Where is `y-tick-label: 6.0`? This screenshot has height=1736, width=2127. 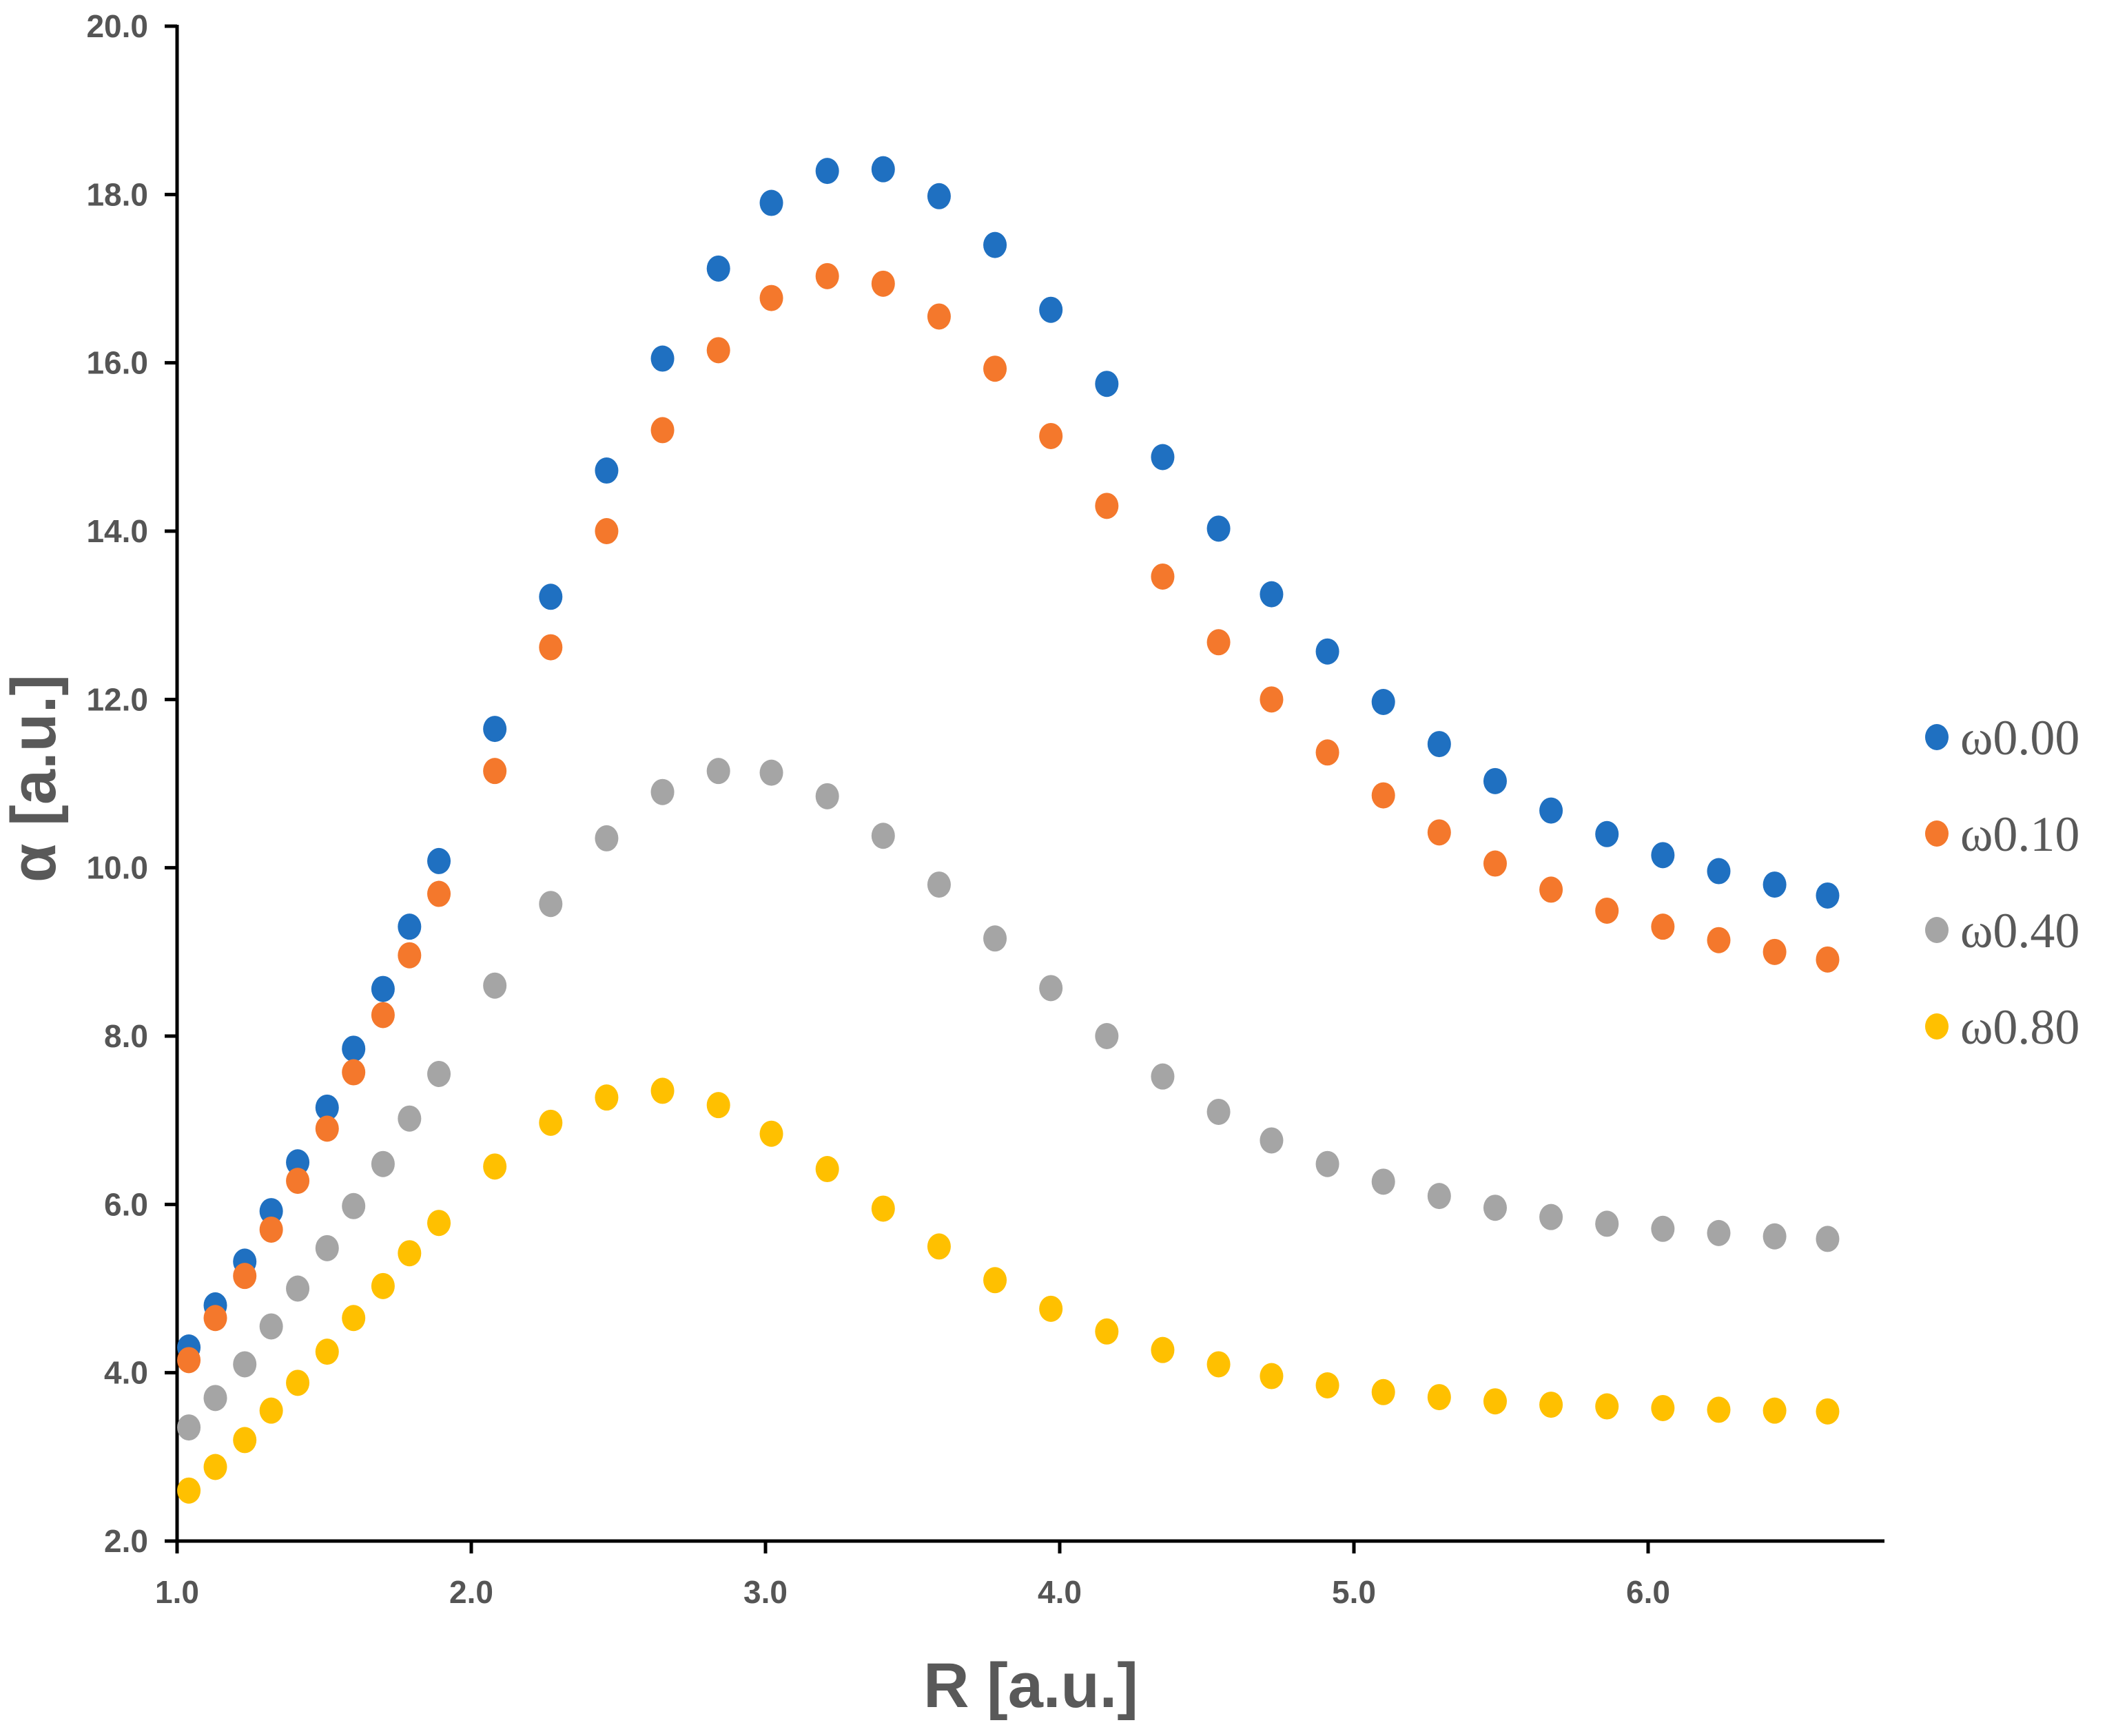 y-tick-label: 6.0 is located at coordinates (126, 1204).